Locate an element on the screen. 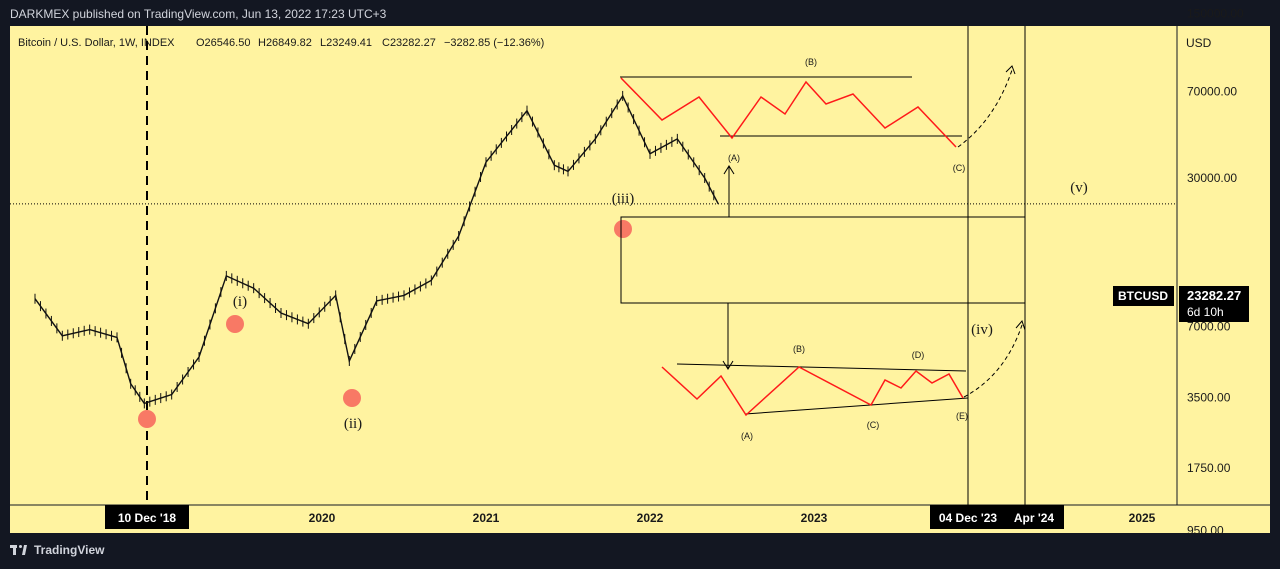  scenario-bottom-projection is located at coordinates (993, 361).